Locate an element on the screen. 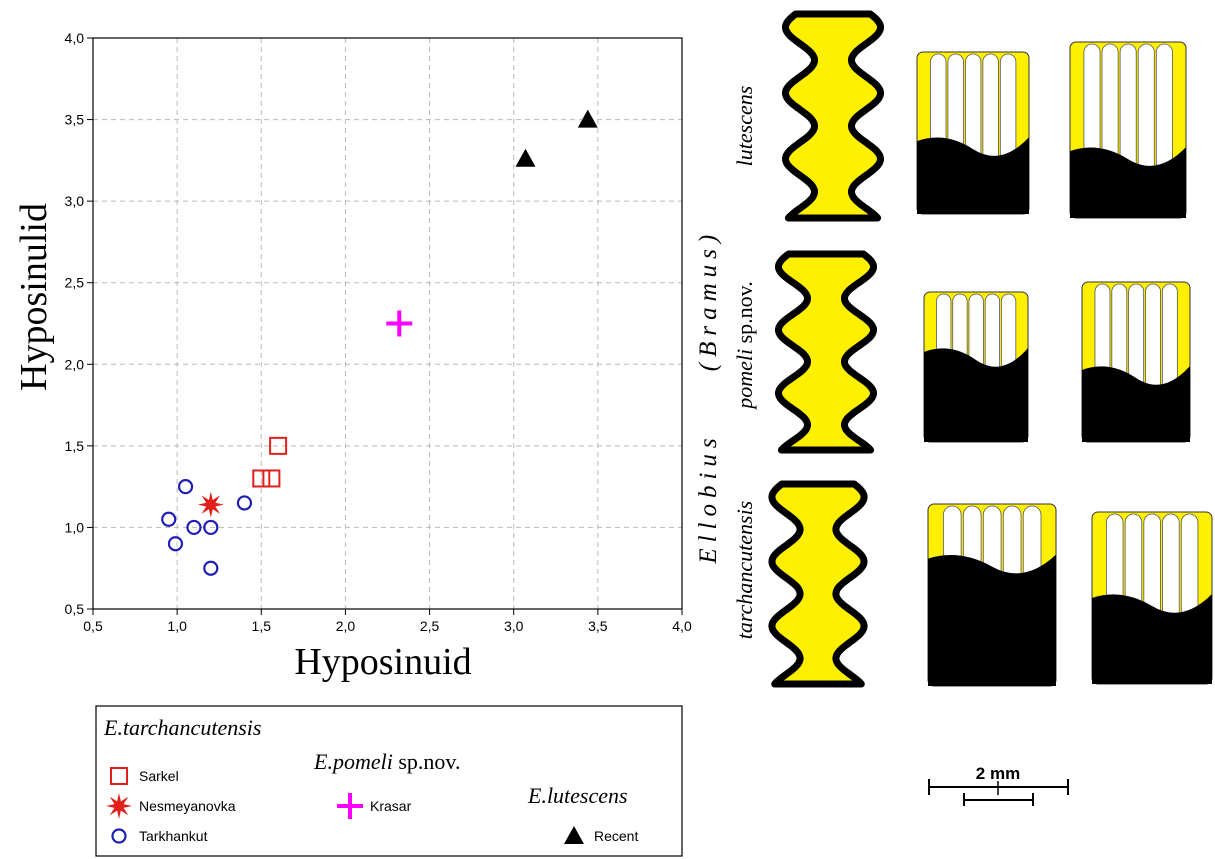  x-tick-label: 2,0 is located at coordinates (346, 626).